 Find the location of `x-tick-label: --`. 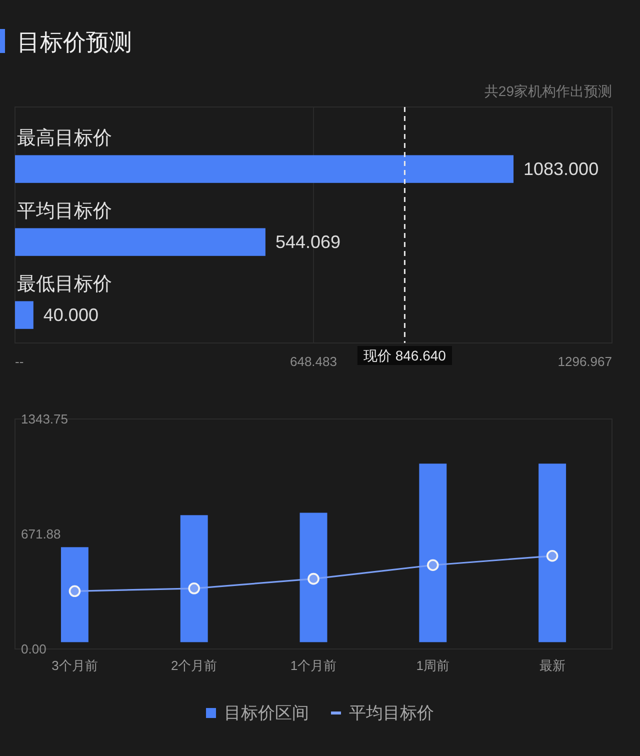

x-tick-label: -- is located at coordinates (19, 361).